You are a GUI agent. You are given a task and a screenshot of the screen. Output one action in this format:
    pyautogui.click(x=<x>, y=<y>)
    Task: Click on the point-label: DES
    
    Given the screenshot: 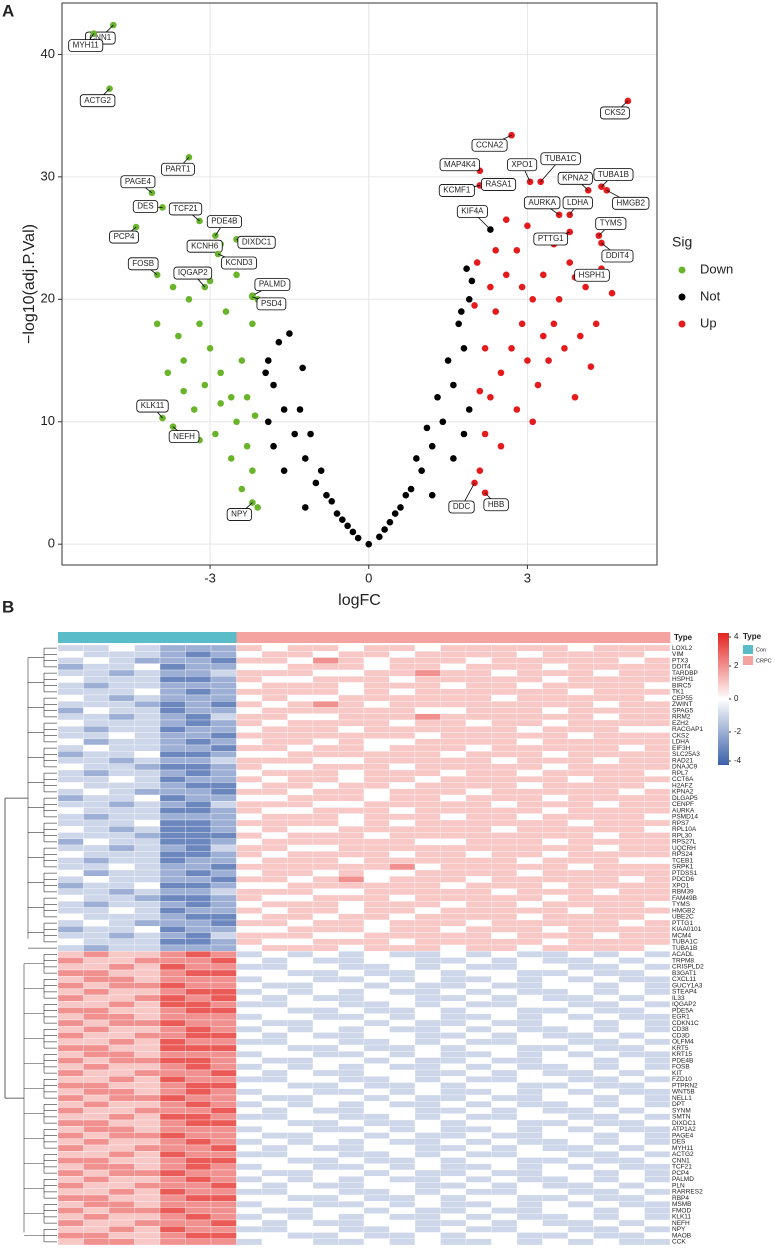 What is the action you would take?
    pyautogui.click(x=145, y=206)
    